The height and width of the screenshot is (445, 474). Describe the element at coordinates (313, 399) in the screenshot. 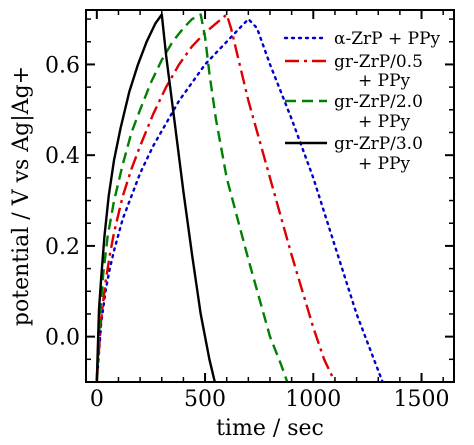

I see `x-tick-label: 1000` at that location.